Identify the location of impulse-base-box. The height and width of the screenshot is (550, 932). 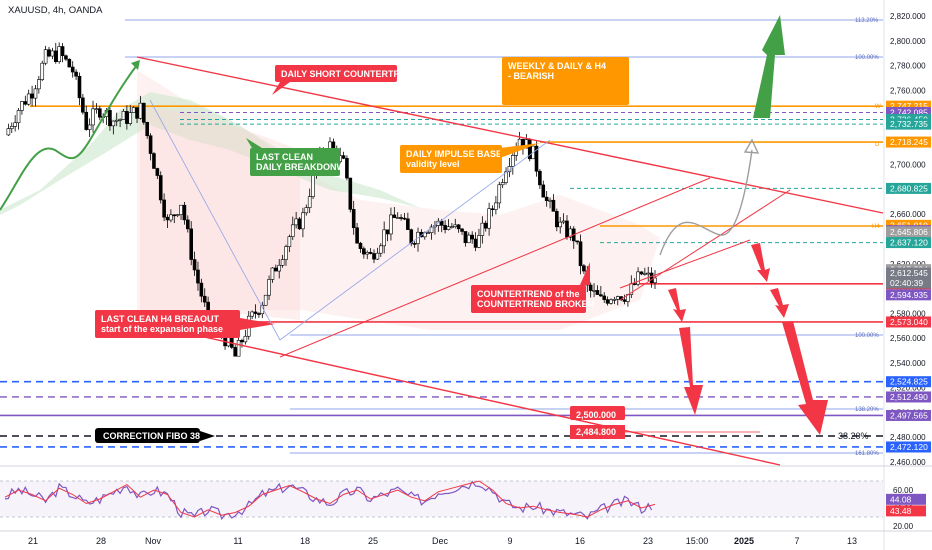
(451, 159).